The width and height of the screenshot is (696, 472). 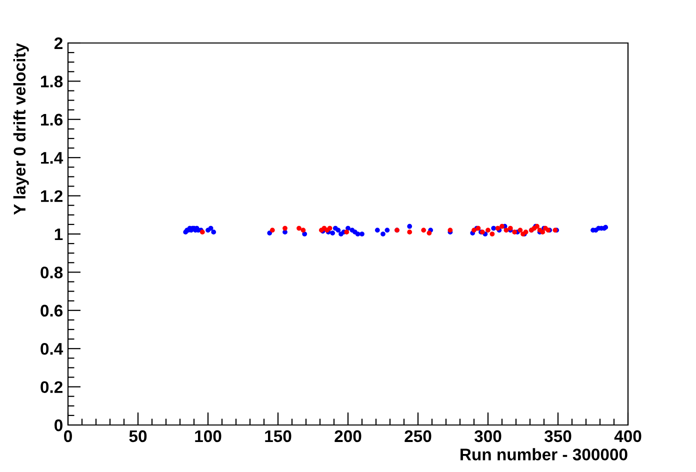 I want to click on y-tick-label: 0.8, so click(x=51, y=272).